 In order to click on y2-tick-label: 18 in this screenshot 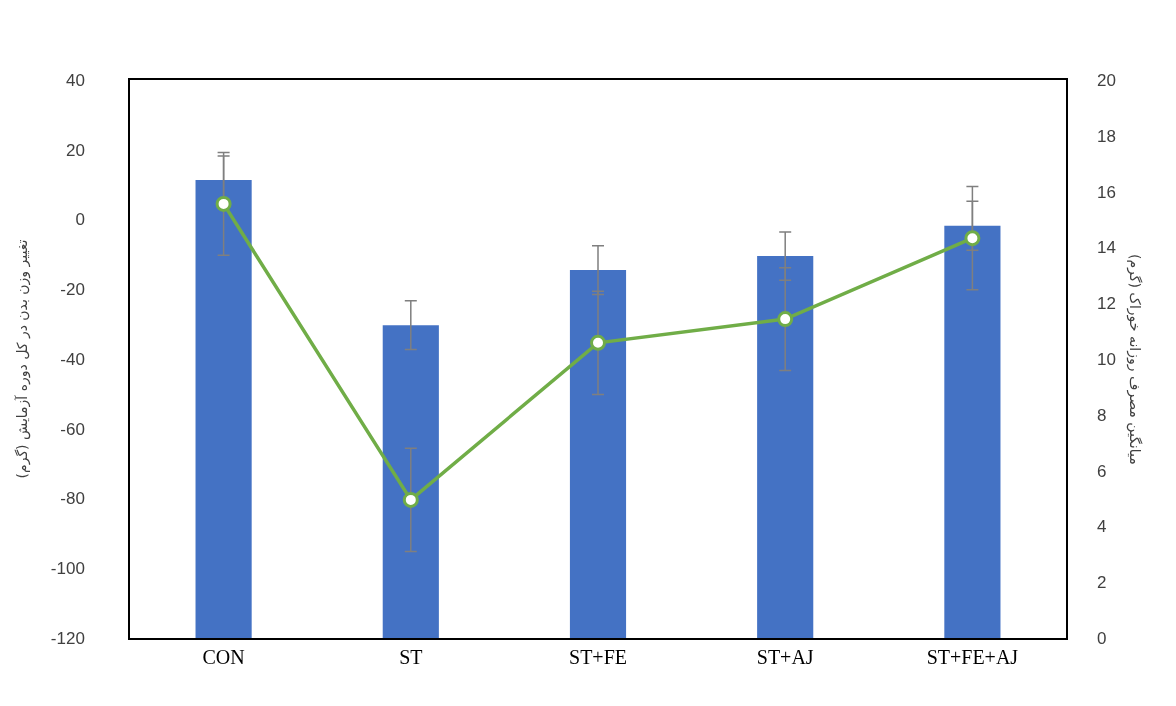, I will do `click(1106, 136)`.